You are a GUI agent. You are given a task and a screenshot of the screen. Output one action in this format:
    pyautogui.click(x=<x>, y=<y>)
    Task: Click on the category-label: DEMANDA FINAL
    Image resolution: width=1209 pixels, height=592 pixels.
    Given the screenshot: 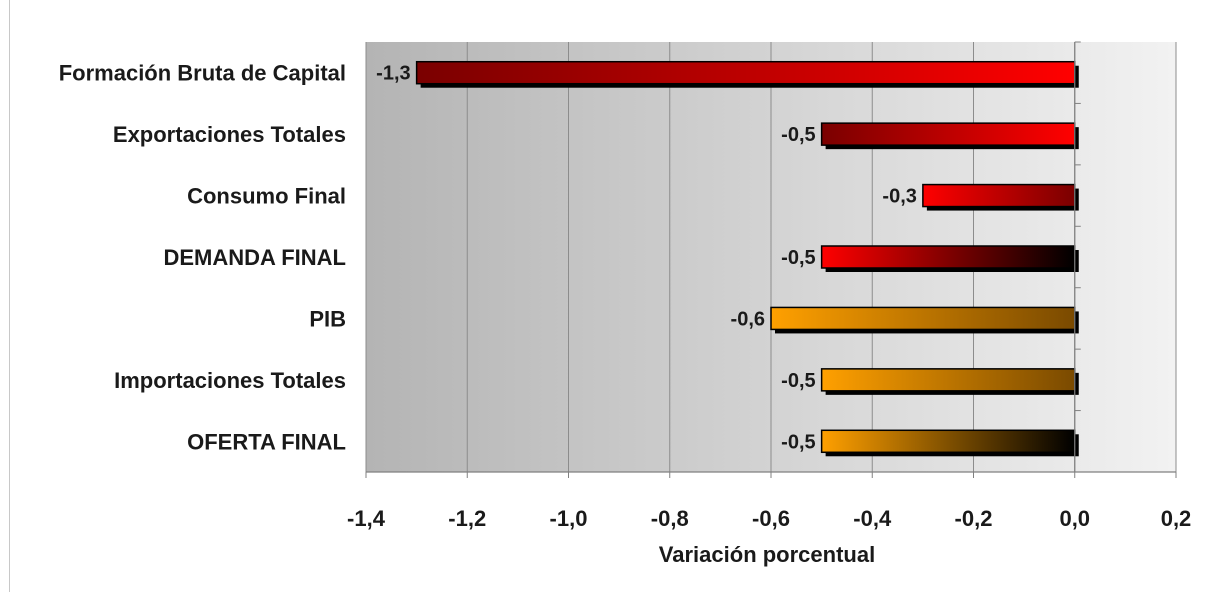 What is the action you would take?
    pyautogui.click(x=255, y=257)
    